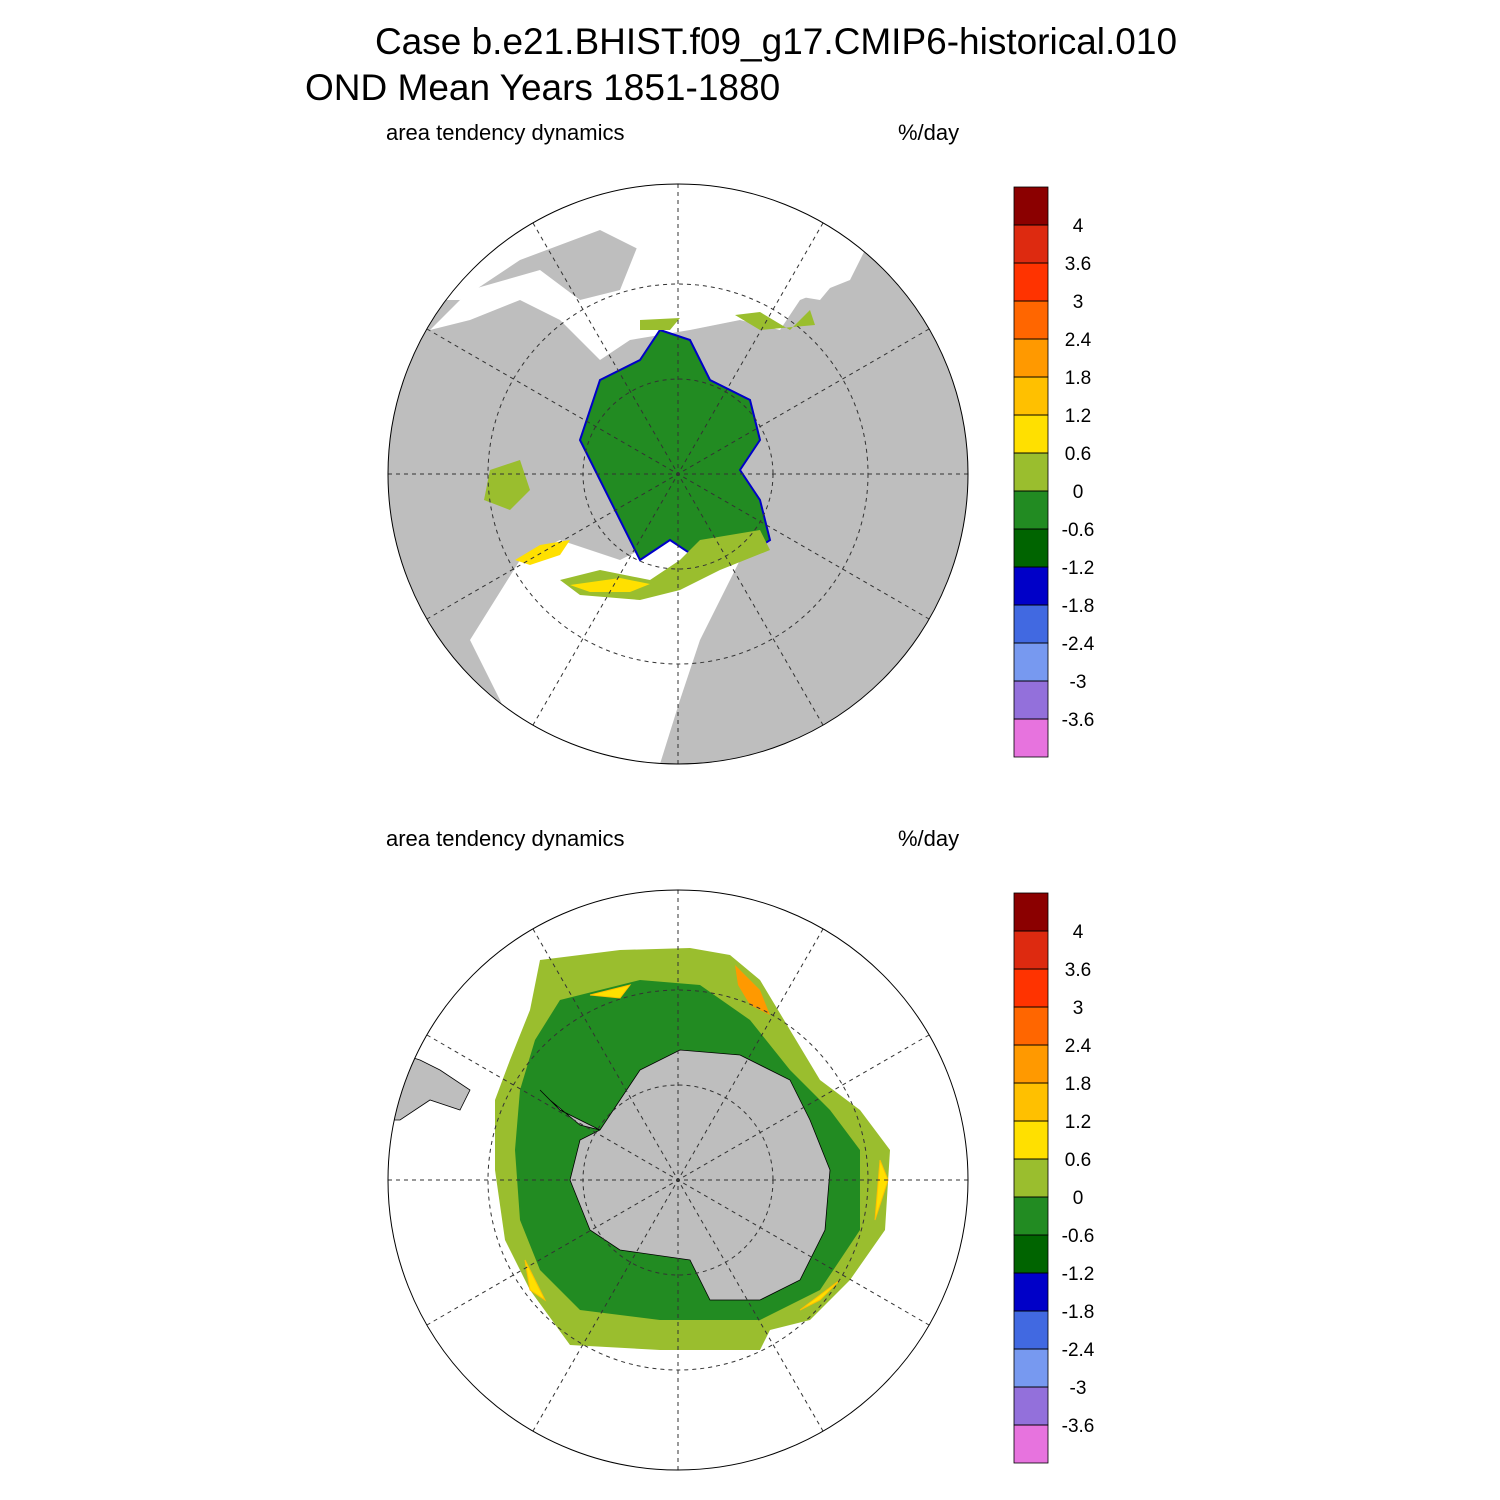 The image size is (1500, 1500). I want to click on title-line-2: OND Mean Years 1851-1880, so click(542, 87).